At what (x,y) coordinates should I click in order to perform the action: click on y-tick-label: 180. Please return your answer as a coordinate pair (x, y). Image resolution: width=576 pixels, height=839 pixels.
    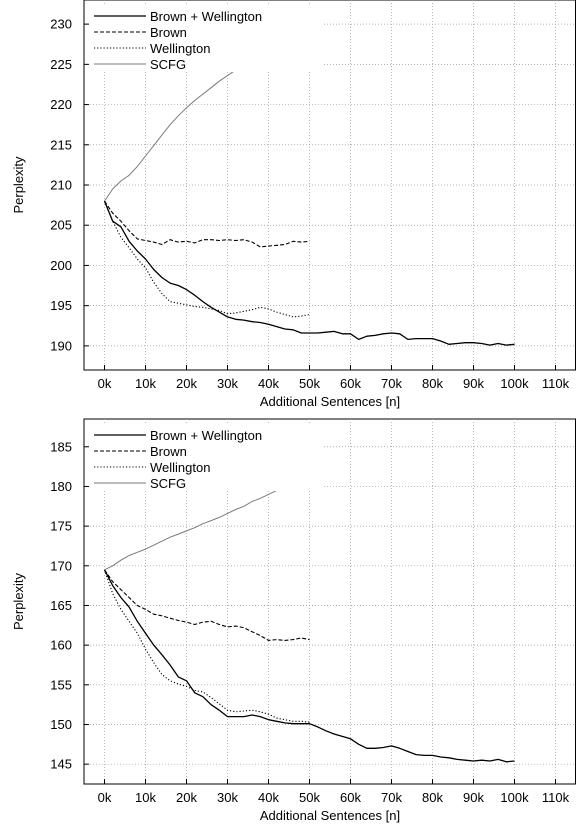
    Looking at the image, I should click on (61, 486).